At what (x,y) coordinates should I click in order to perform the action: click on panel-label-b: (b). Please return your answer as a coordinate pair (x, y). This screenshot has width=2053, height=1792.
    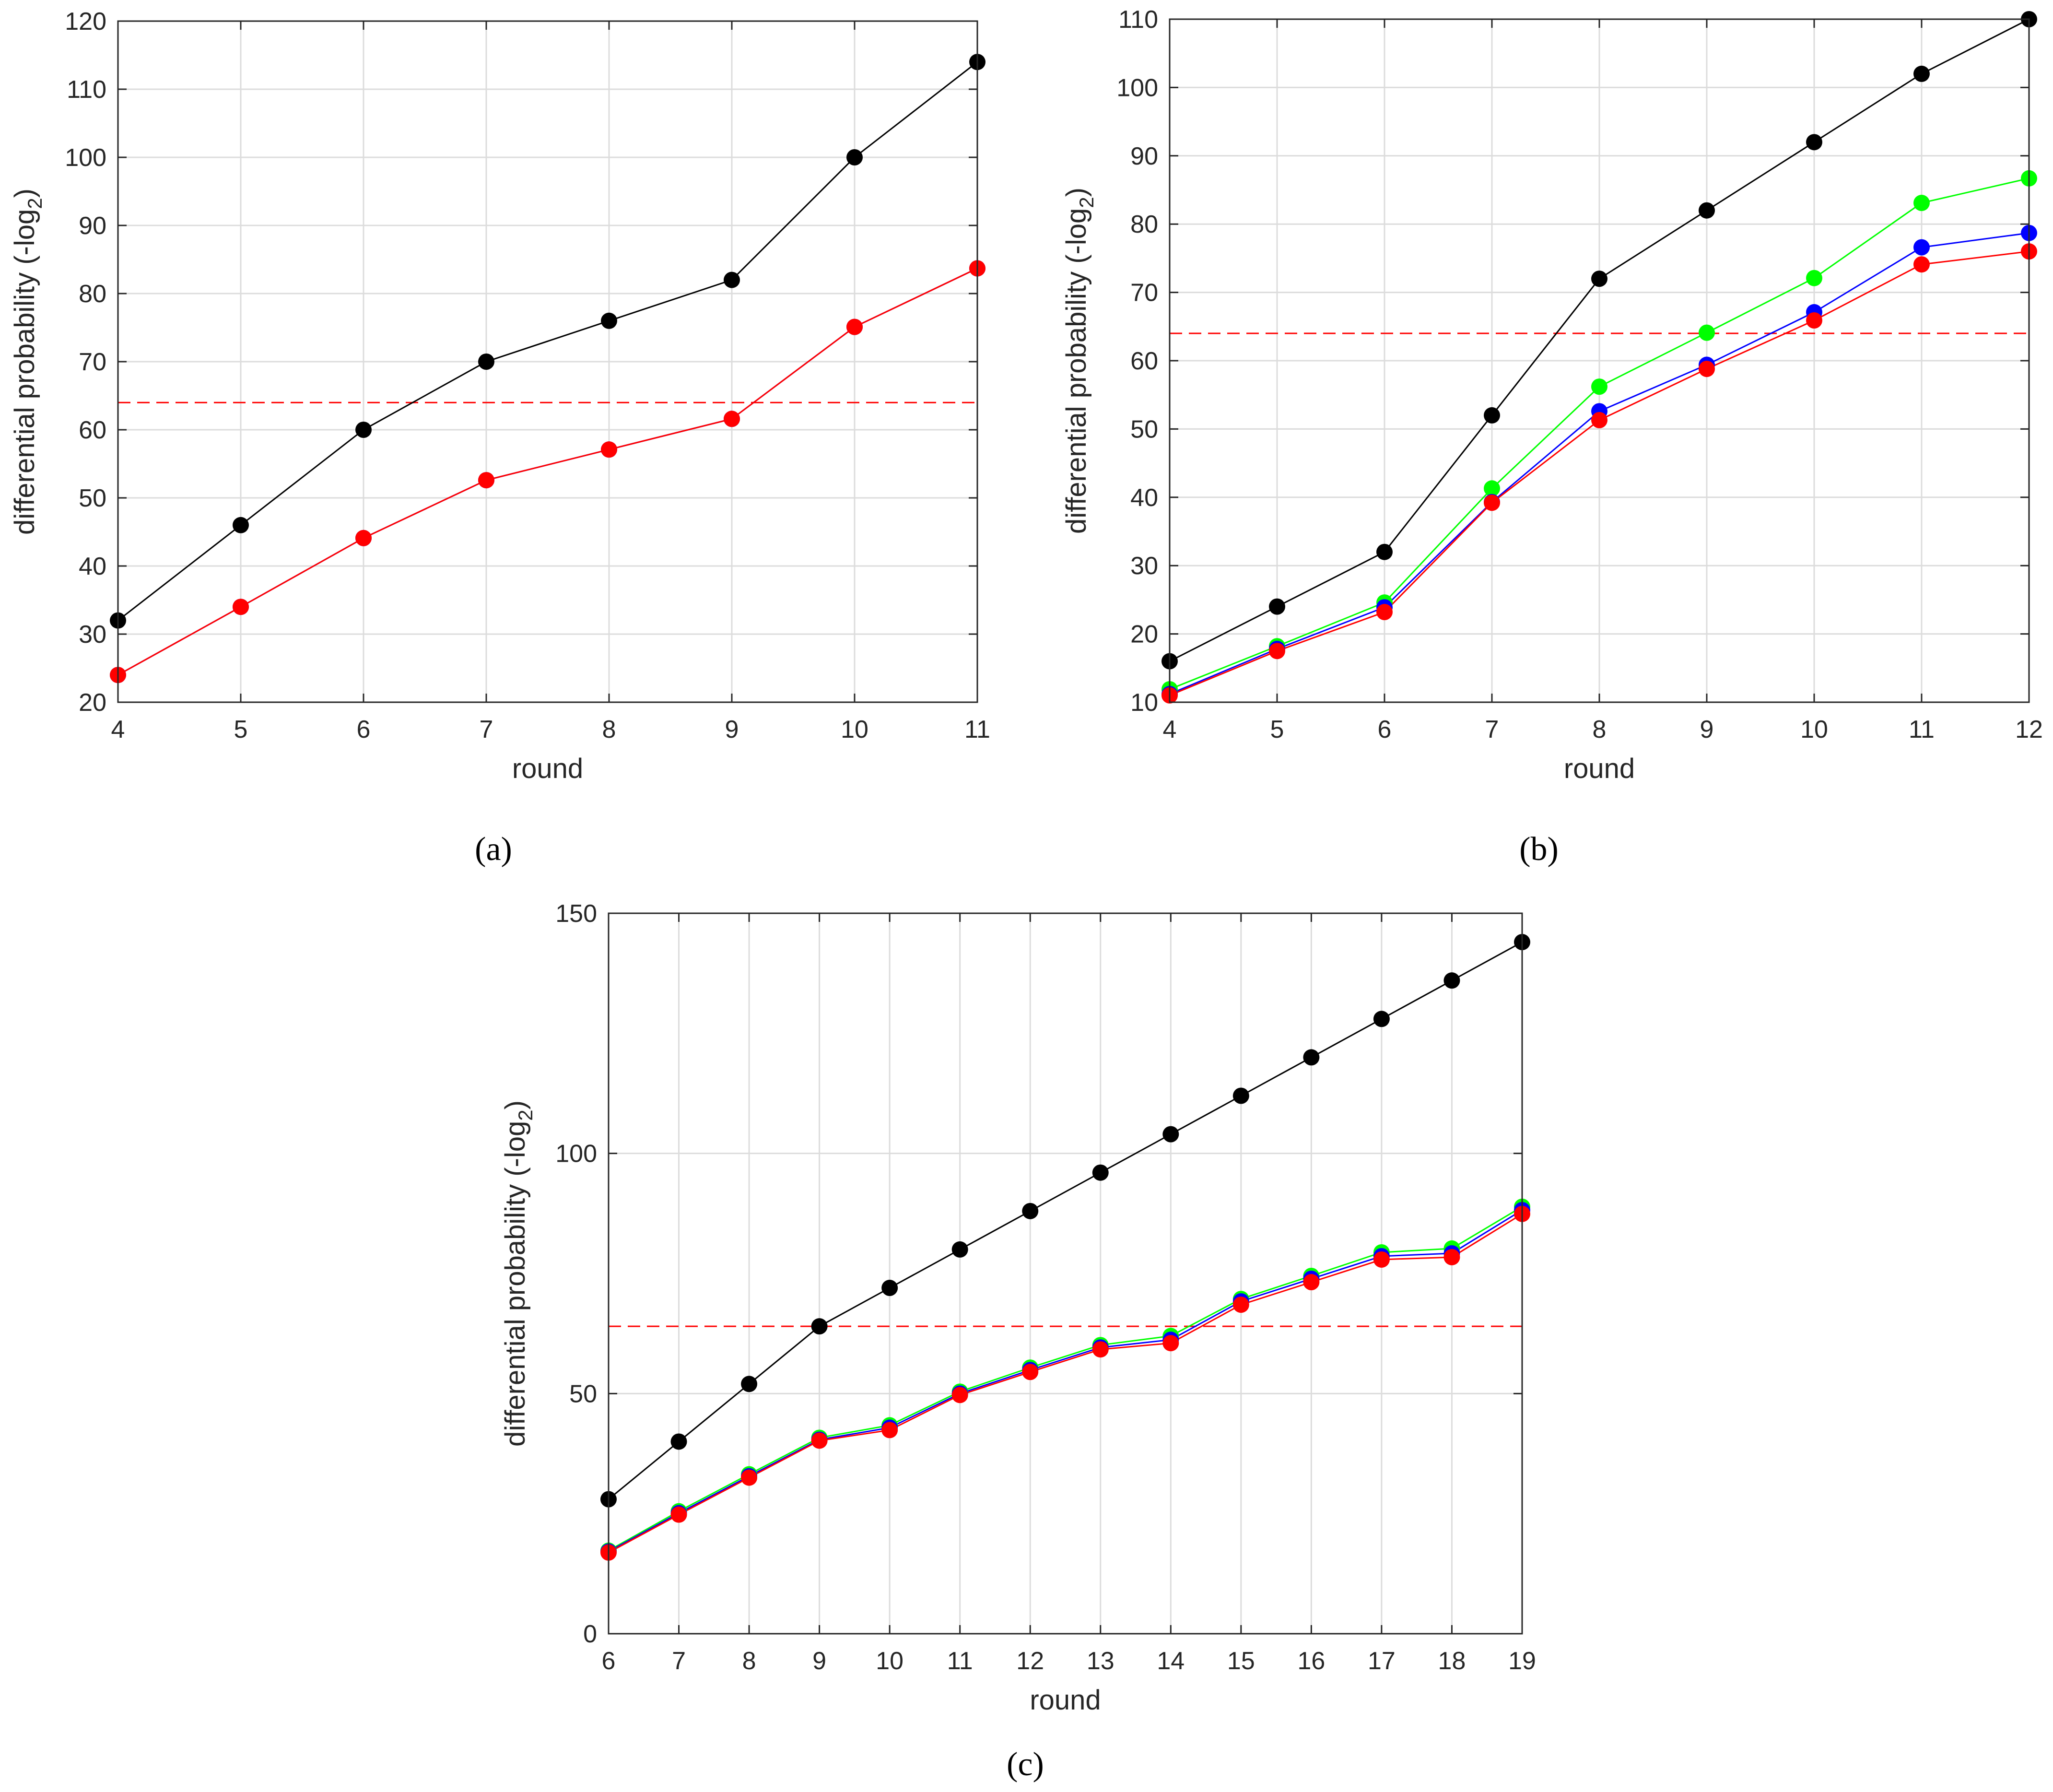
    Looking at the image, I should click on (1539, 849).